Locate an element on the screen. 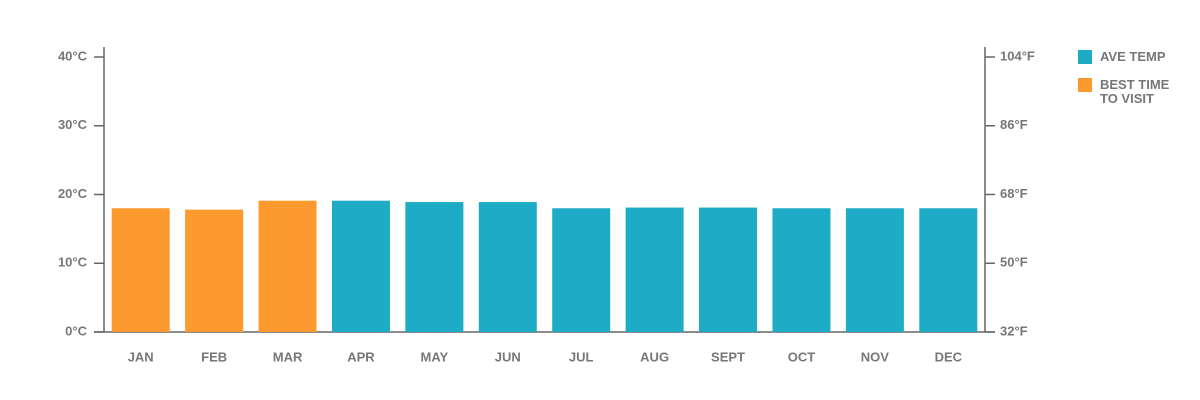 This screenshot has width=1200, height=400. y-tick-label: 30°C is located at coordinates (73, 124).